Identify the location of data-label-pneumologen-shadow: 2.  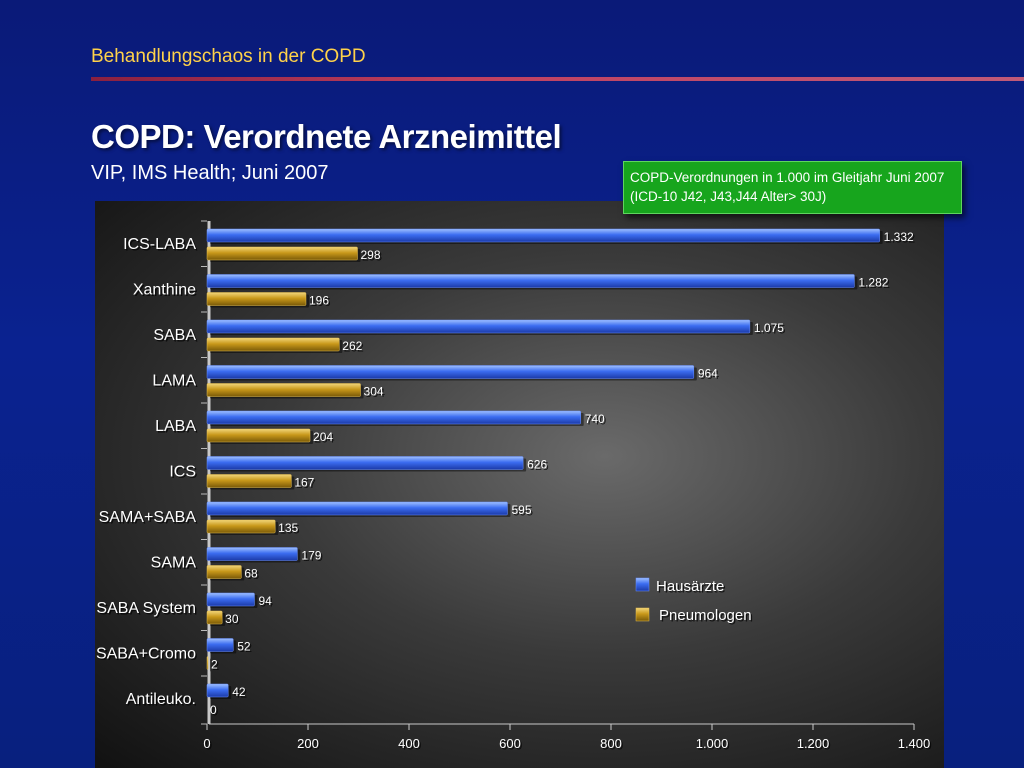
(216, 666).